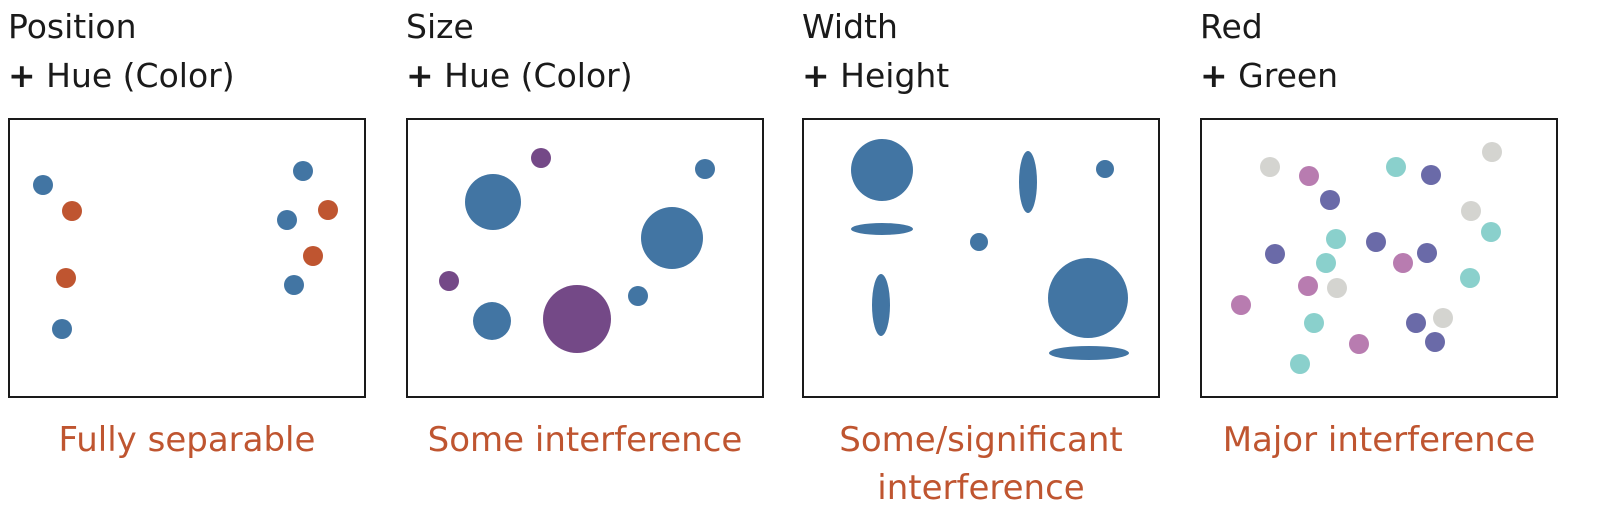  What do you see at coordinates (519, 51) in the screenshot?
I see `panel-title: Size + Hue (Color)` at bounding box center [519, 51].